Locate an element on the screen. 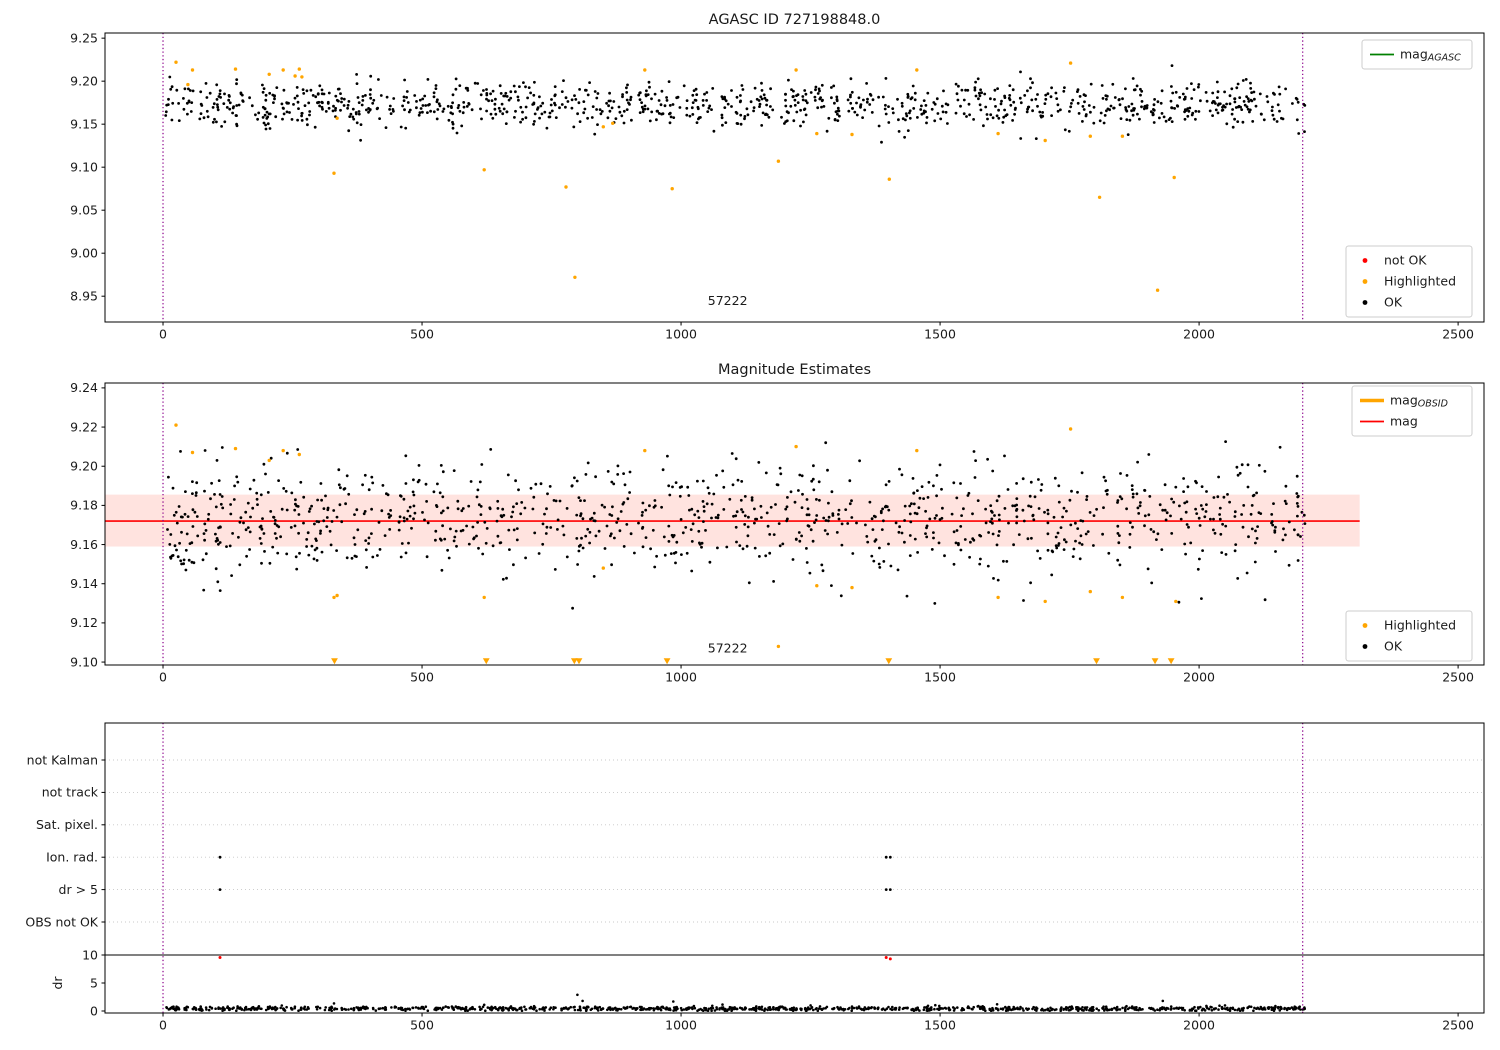 This screenshot has width=1500, height=1050. flag-category-label: not Kalman is located at coordinates (62, 759).